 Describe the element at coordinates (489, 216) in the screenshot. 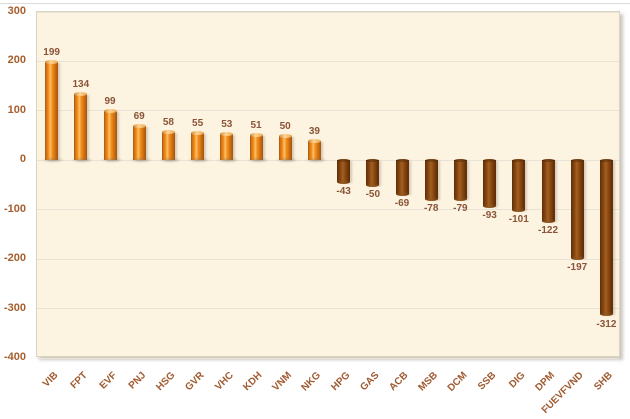

I see `value-label-ssb: -93` at that location.